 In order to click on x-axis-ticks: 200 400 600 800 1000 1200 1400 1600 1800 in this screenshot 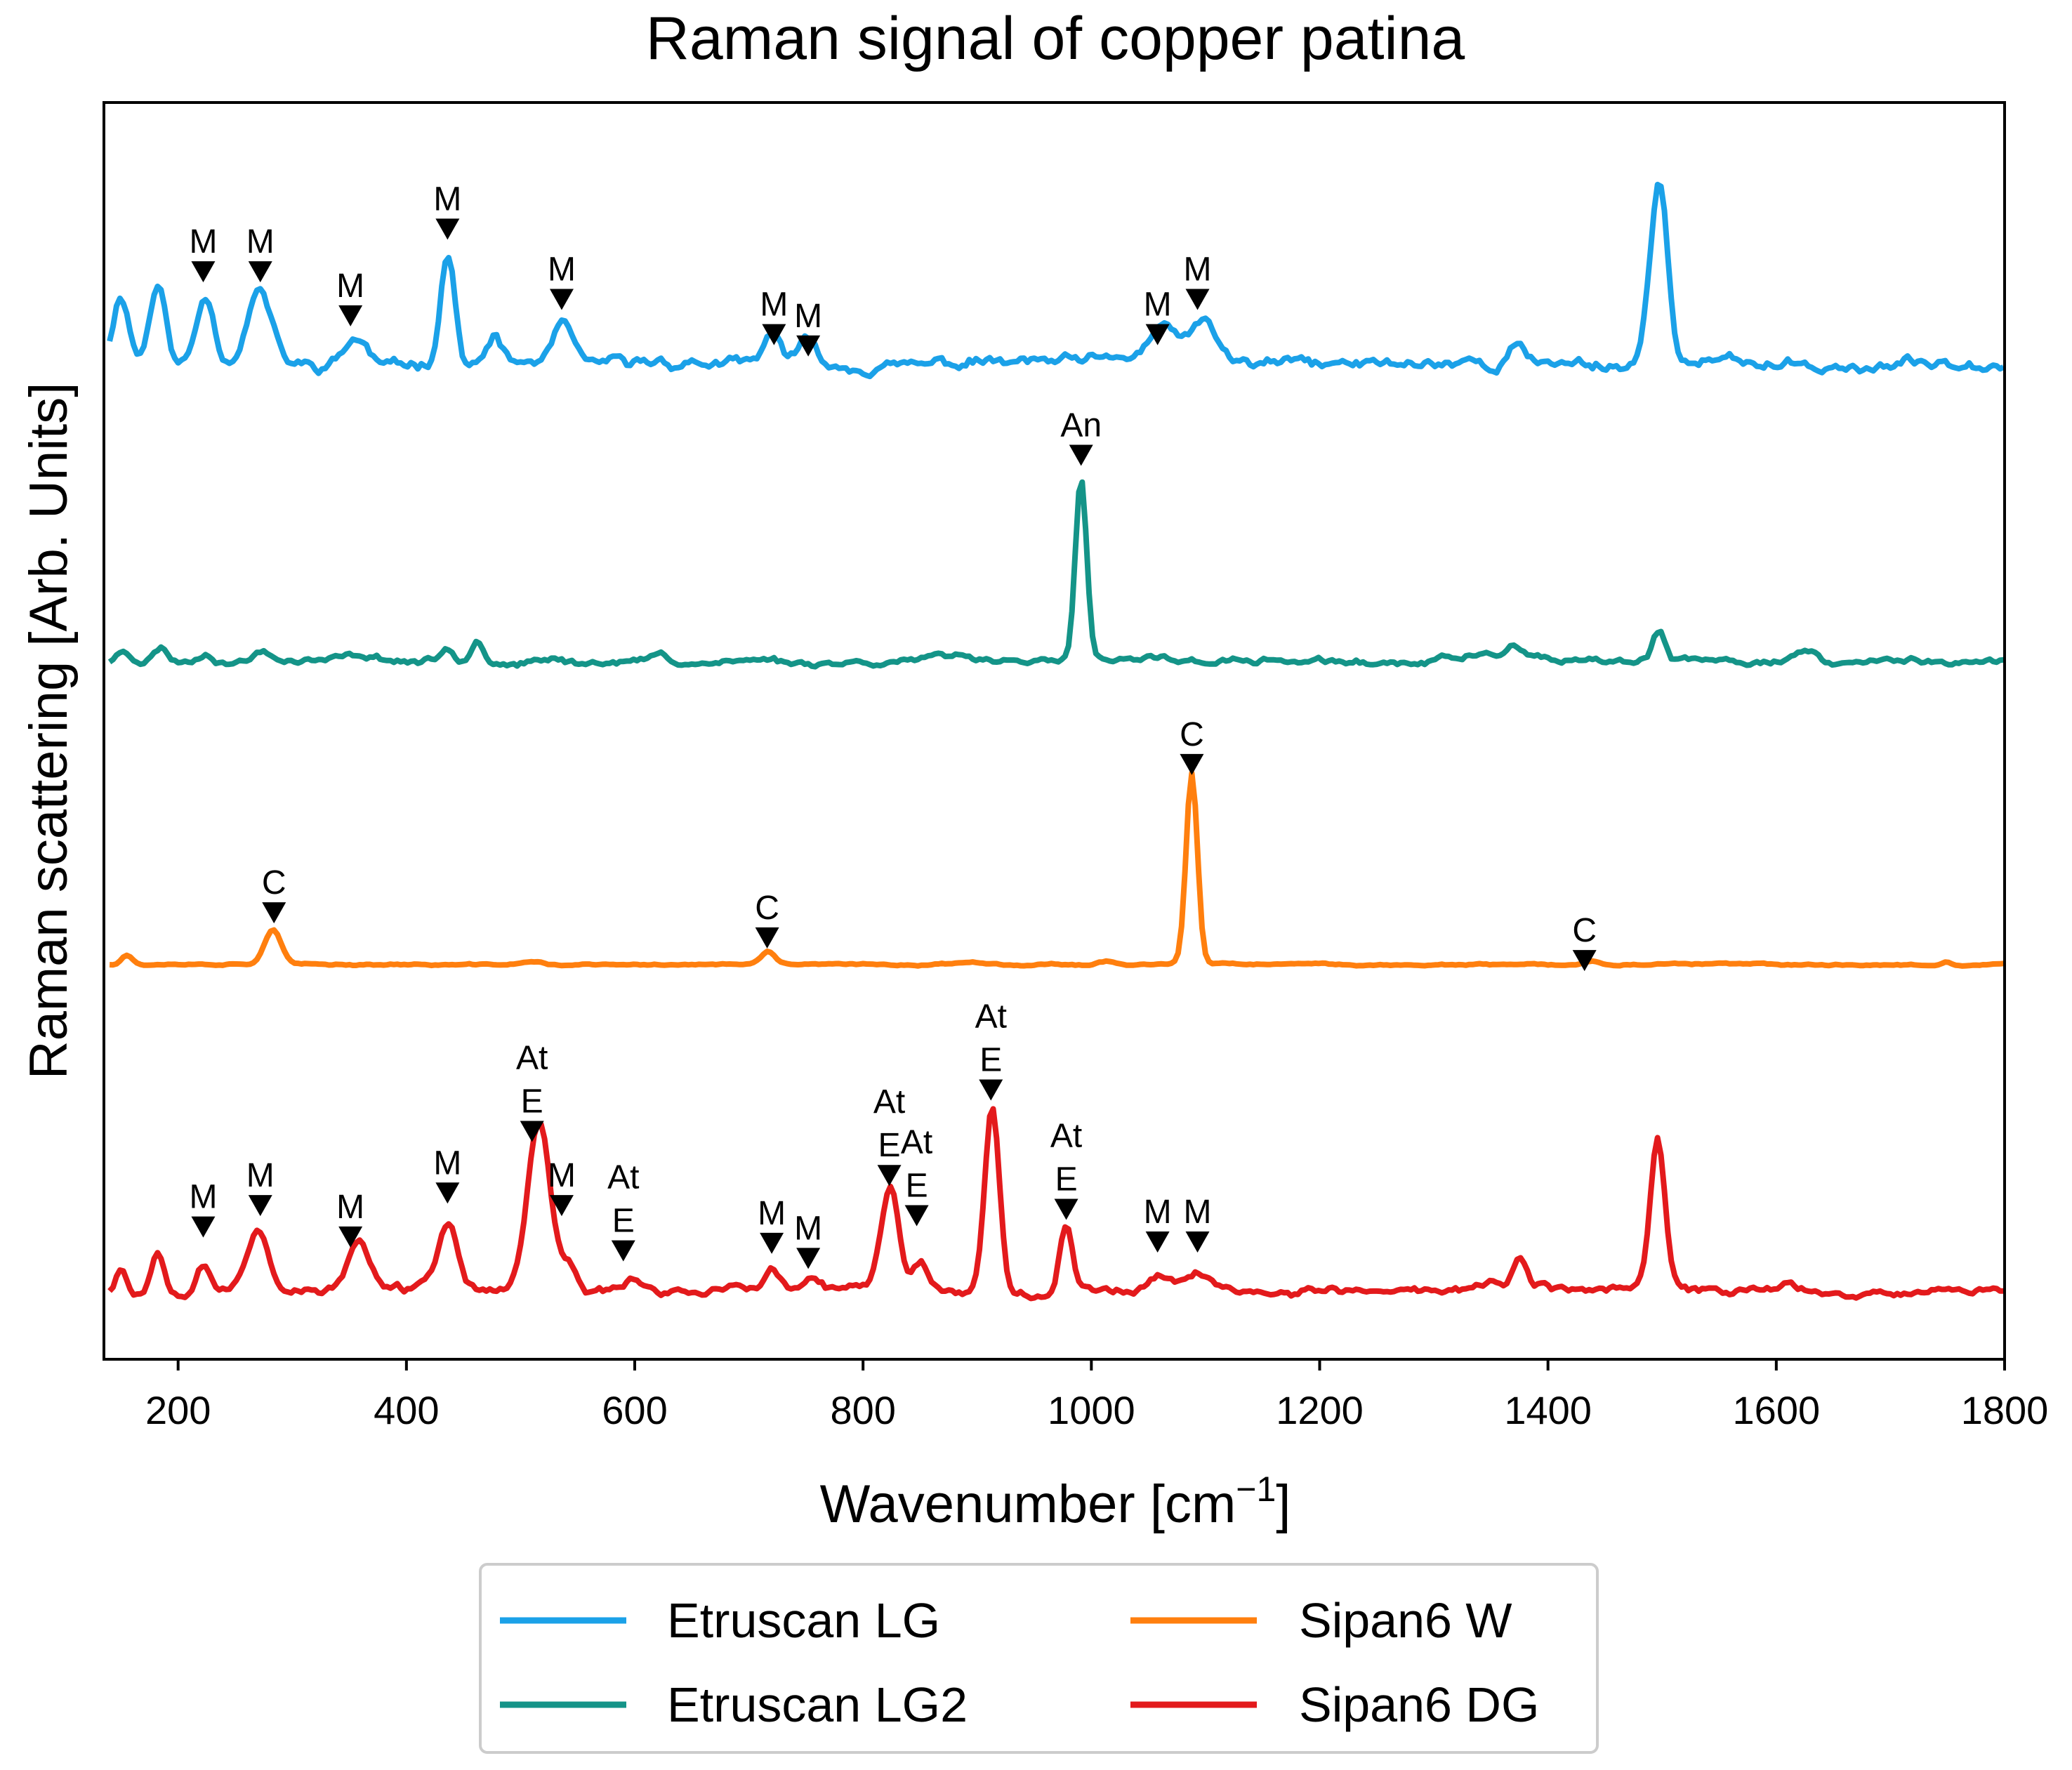, I will do `click(1096, 1395)`.